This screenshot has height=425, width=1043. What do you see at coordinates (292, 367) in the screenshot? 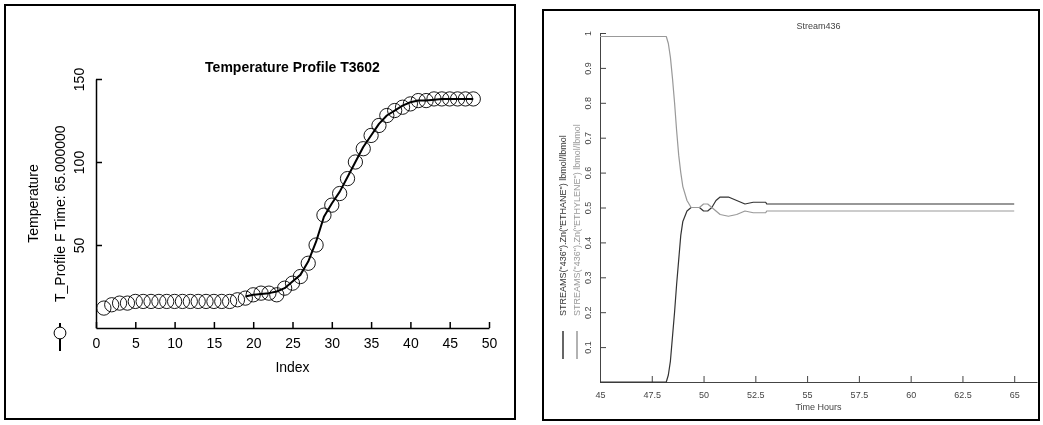
I see `x-axis-title: Index` at bounding box center [292, 367].